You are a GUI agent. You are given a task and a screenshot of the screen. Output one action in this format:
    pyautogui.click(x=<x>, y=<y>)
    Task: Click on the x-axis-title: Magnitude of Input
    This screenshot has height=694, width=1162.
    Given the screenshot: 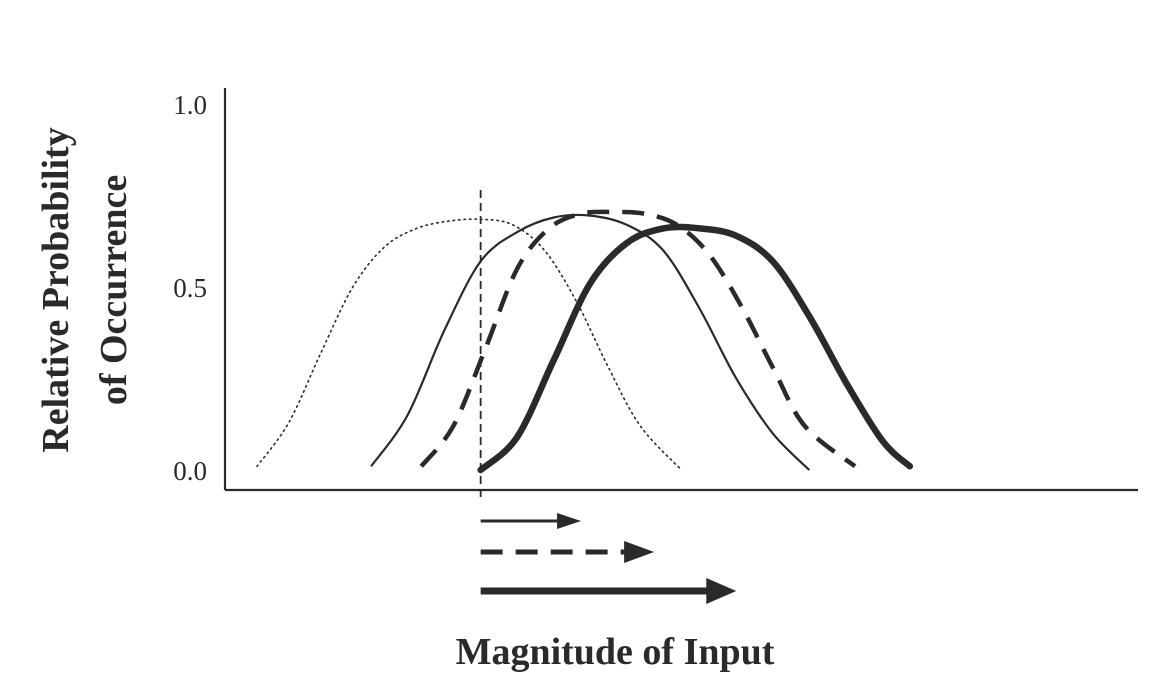 What is the action you would take?
    pyautogui.click(x=615, y=652)
    